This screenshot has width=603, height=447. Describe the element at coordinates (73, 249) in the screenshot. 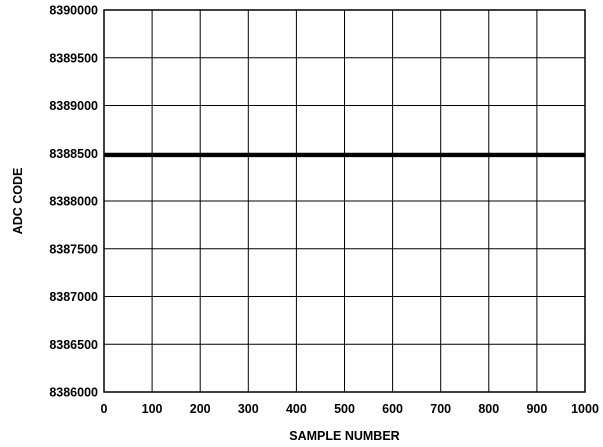

I see `y-tick-label: 8387500` at that location.